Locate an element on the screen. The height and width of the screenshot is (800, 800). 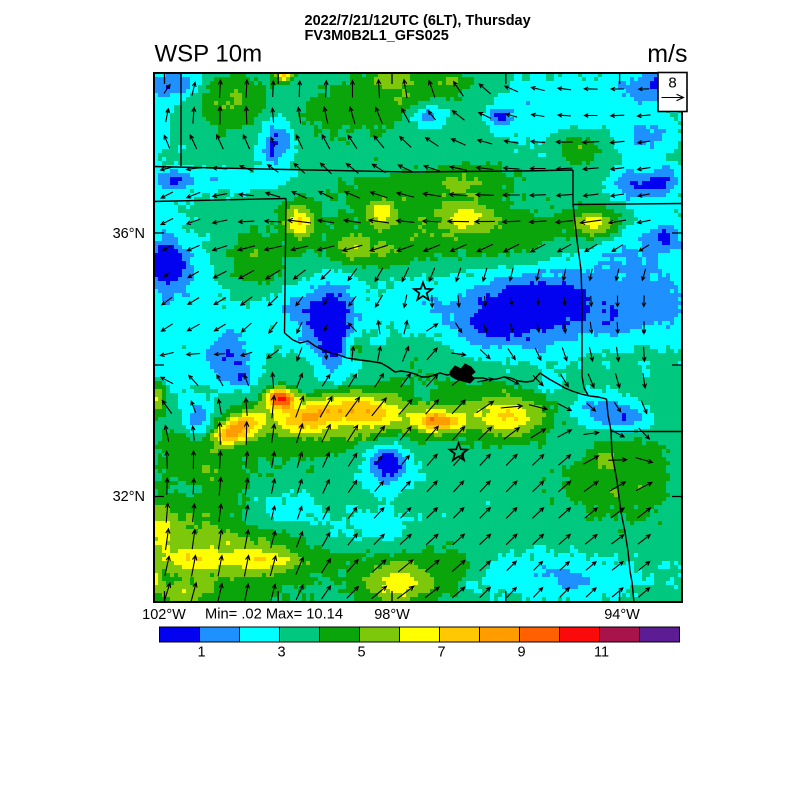
svg-text: WSP 10m is located at coordinates (209, 53).